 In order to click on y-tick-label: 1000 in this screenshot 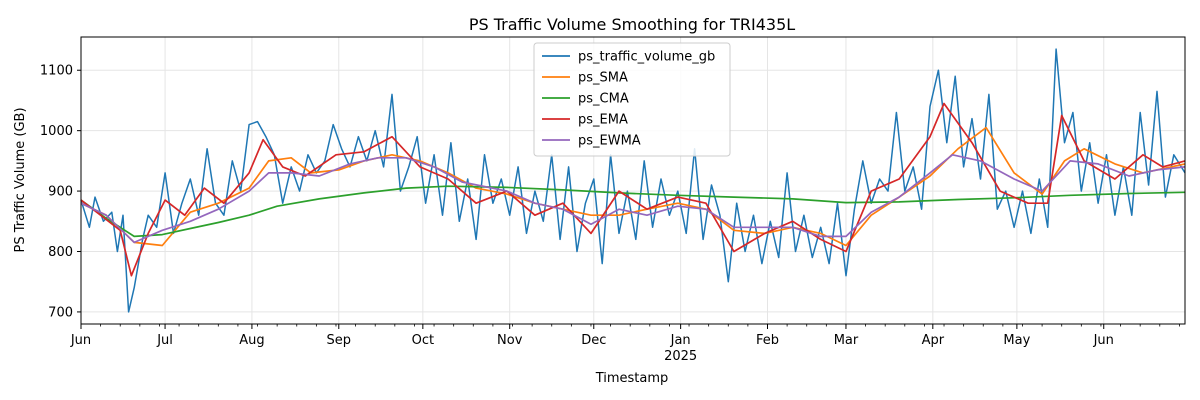, I will do `click(56, 131)`.